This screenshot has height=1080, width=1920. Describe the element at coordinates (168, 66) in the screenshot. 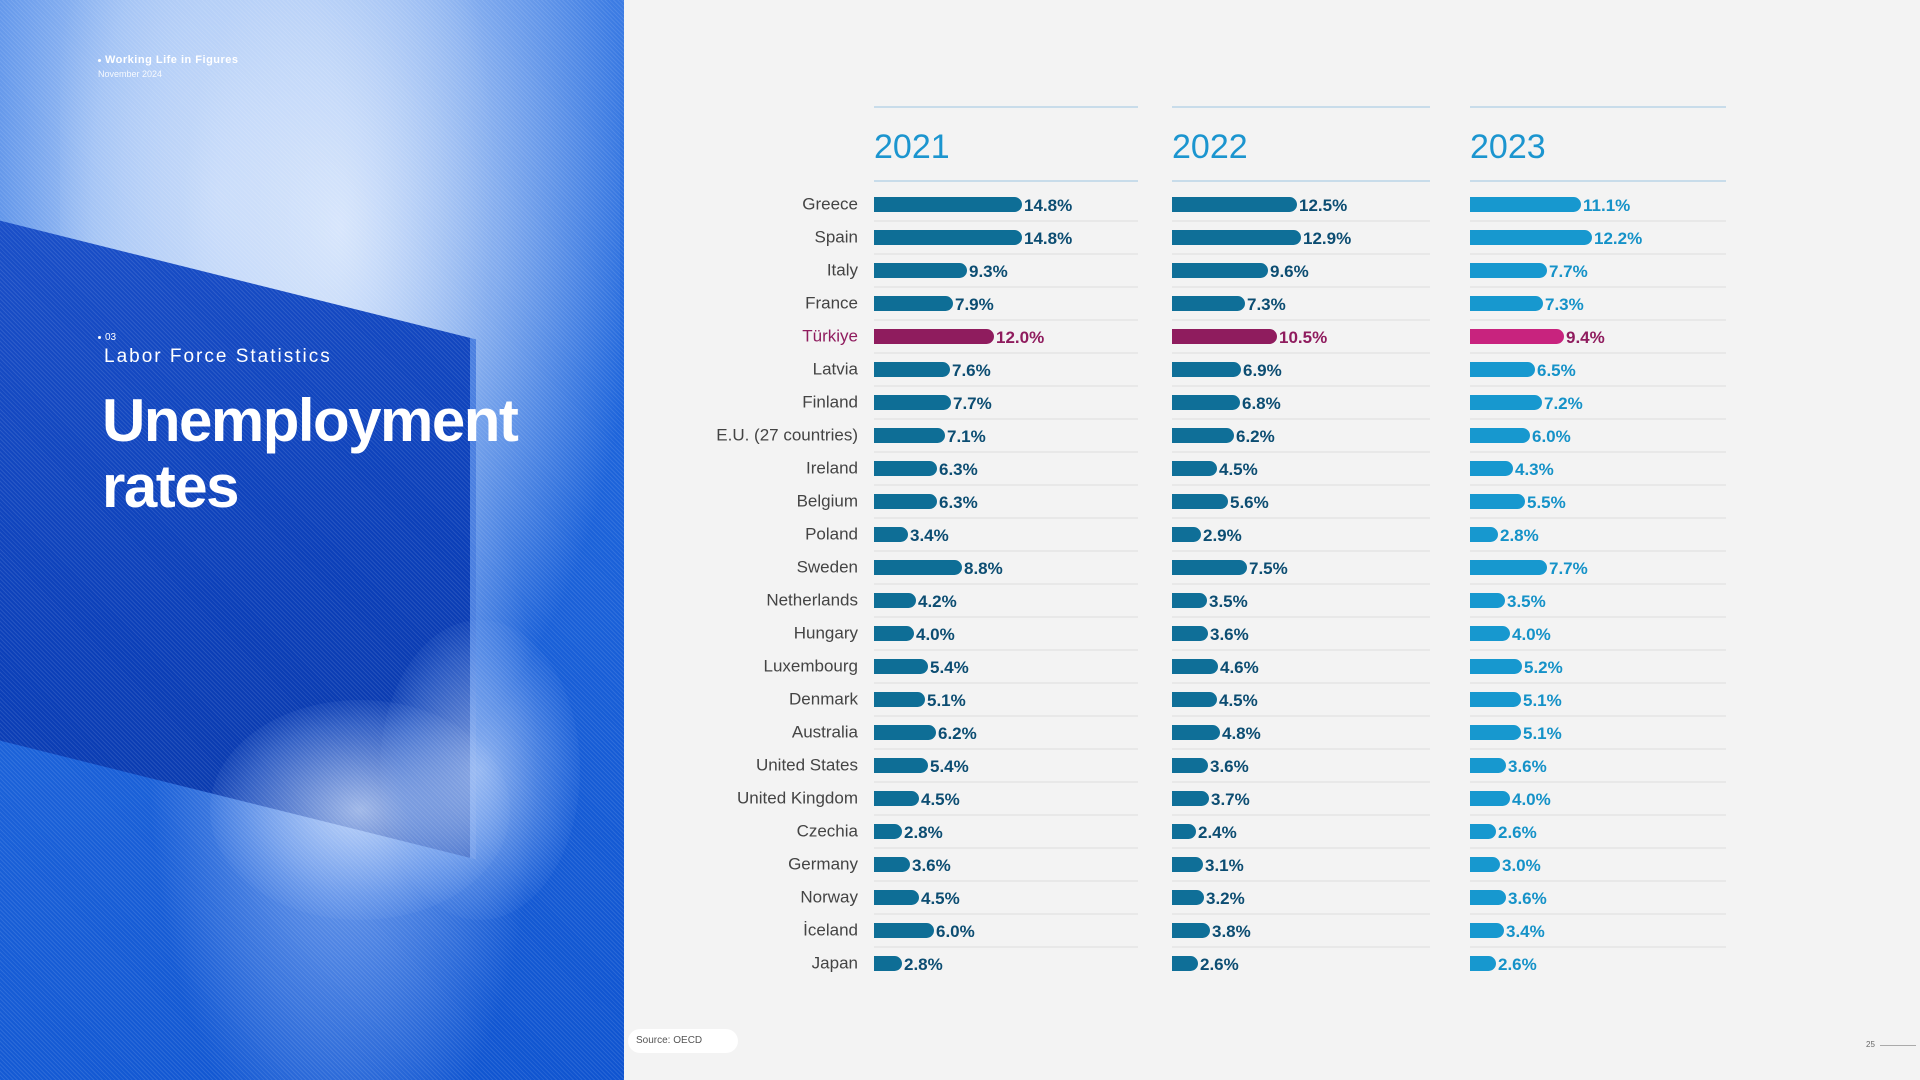

I see `report-header: Working Life in Figures November 2024` at that location.